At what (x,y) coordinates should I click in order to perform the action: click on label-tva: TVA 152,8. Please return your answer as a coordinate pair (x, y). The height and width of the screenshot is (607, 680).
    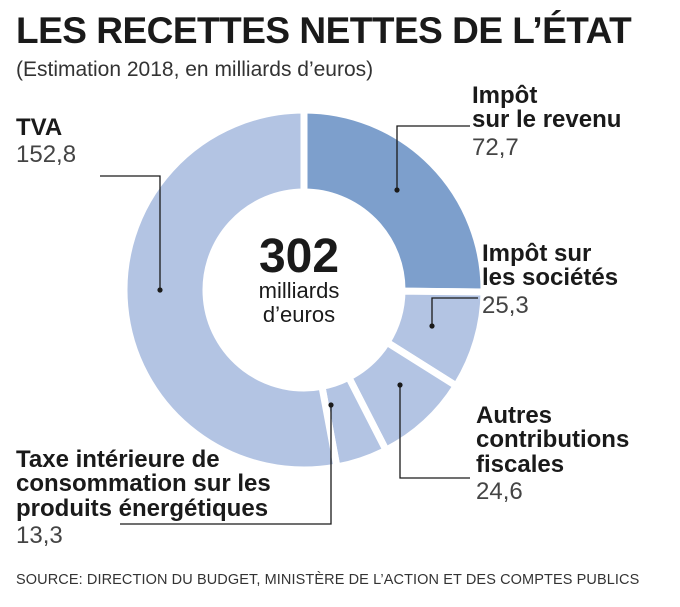
    Looking at the image, I should click on (46, 141).